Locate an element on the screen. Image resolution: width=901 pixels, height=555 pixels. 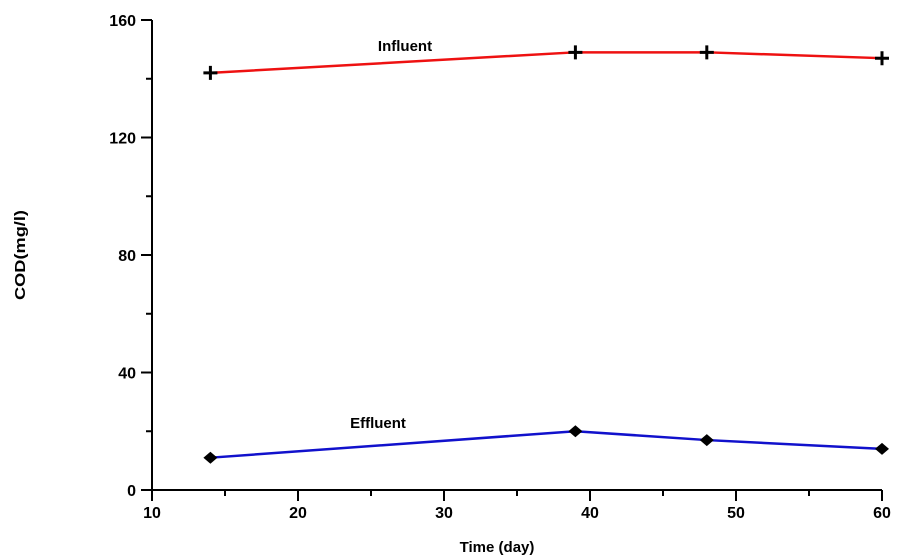
x-tick-label: 10 is located at coordinates (152, 513).